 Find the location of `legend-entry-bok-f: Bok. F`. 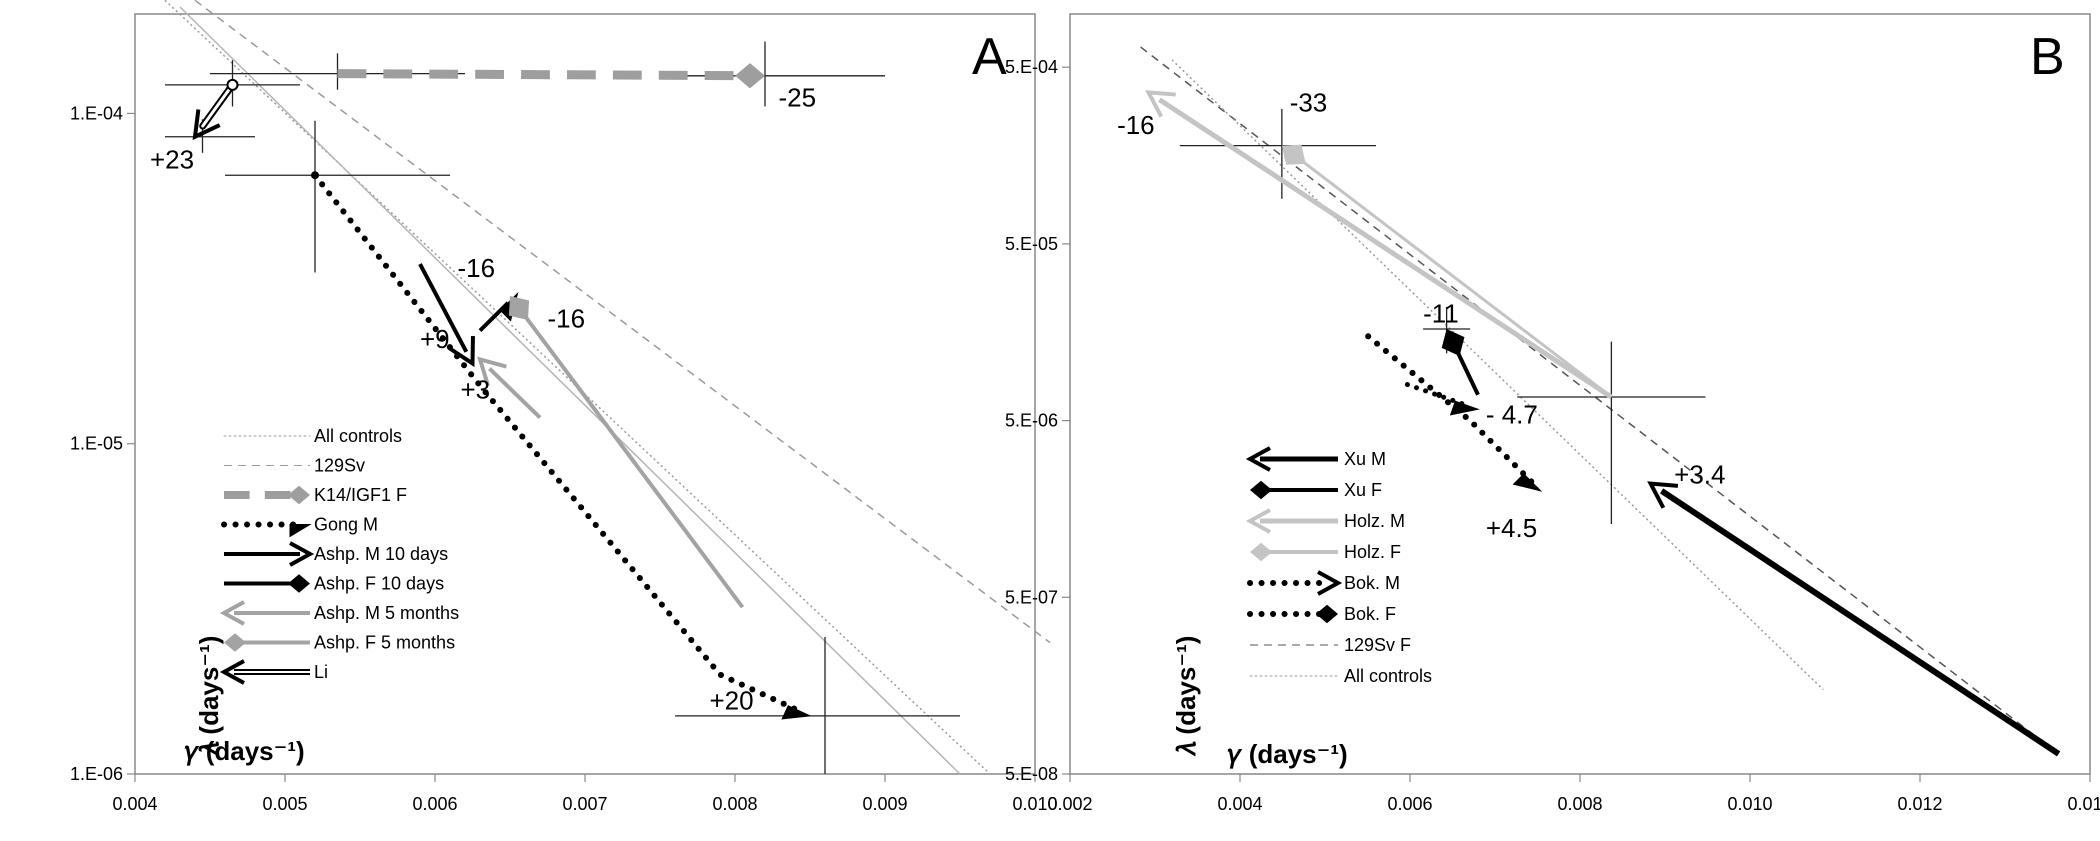

legend-entry-bok-f: Bok. F is located at coordinates (1321, 614).